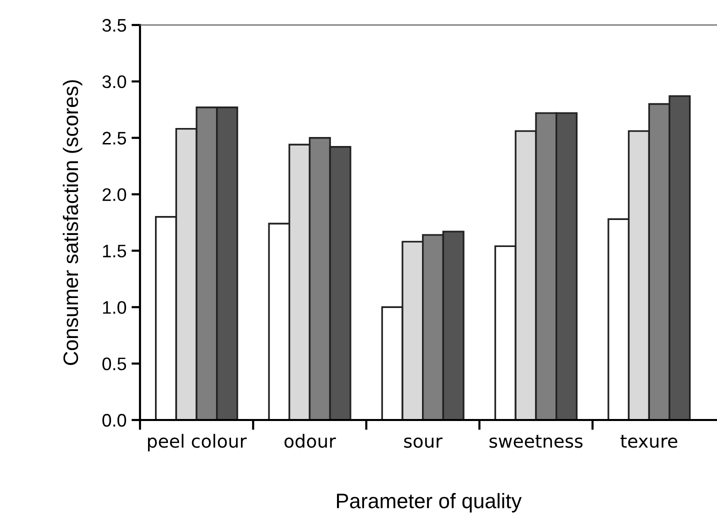 Image resolution: width=717 pixels, height=527 pixels. What do you see at coordinates (310, 441) in the screenshot?
I see `x-tick-label: odour` at bounding box center [310, 441].